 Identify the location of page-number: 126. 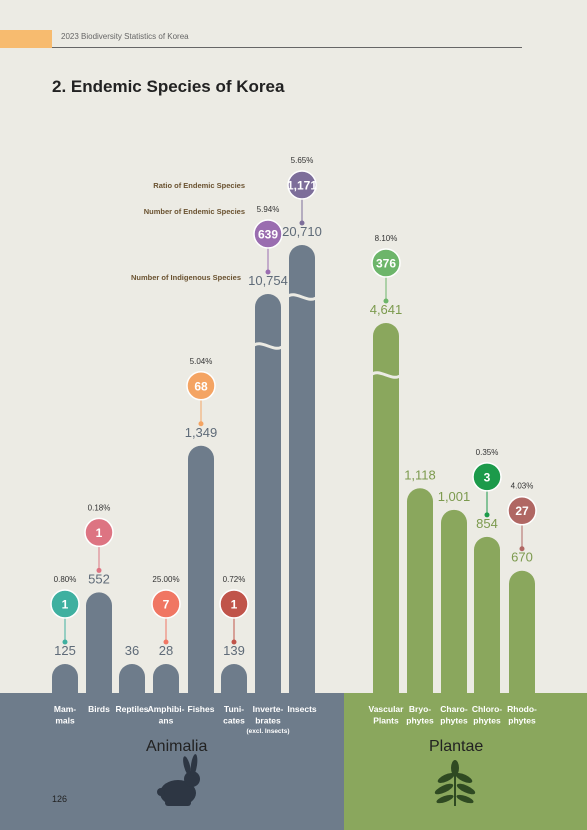
(60, 799).